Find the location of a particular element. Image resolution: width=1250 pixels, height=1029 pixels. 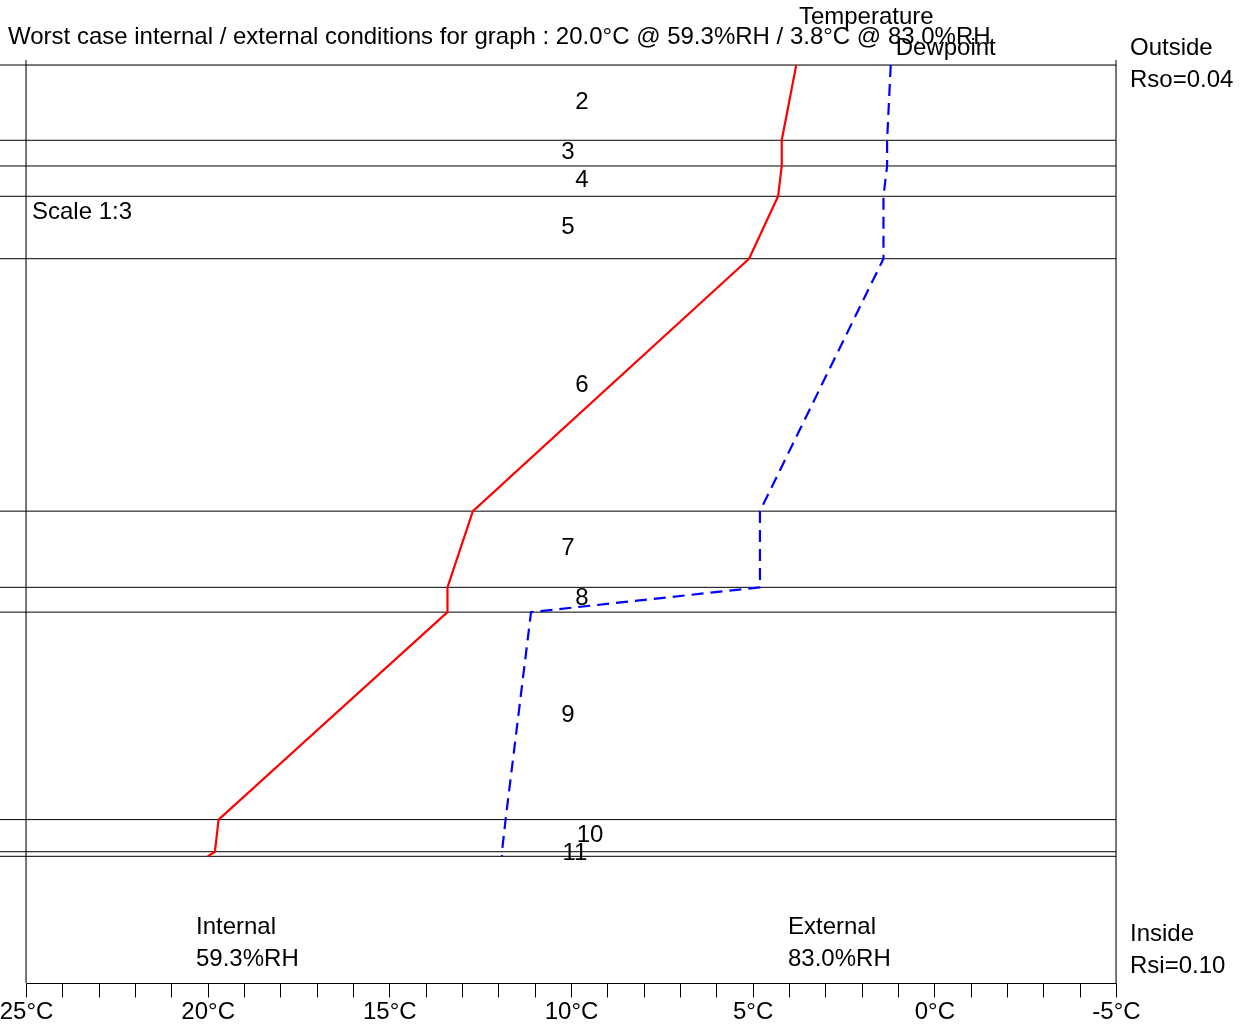

x-tick-label: 15°C is located at coordinates (390, 1010).